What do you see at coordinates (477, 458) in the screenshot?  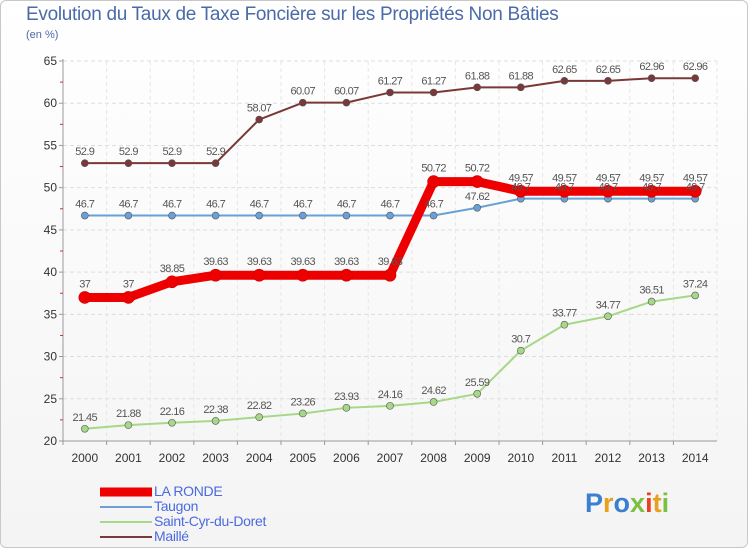 I see `x-tick-label: 2009` at bounding box center [477, 458].